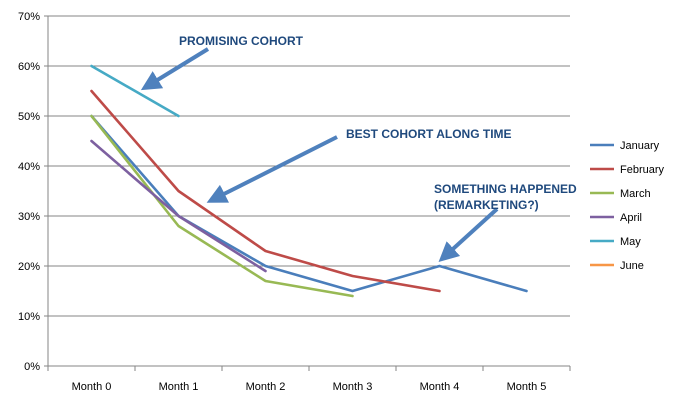 This screenshot has width=682, height=410. I want to click on x-tick-label: Month 2, so click(266, 387).